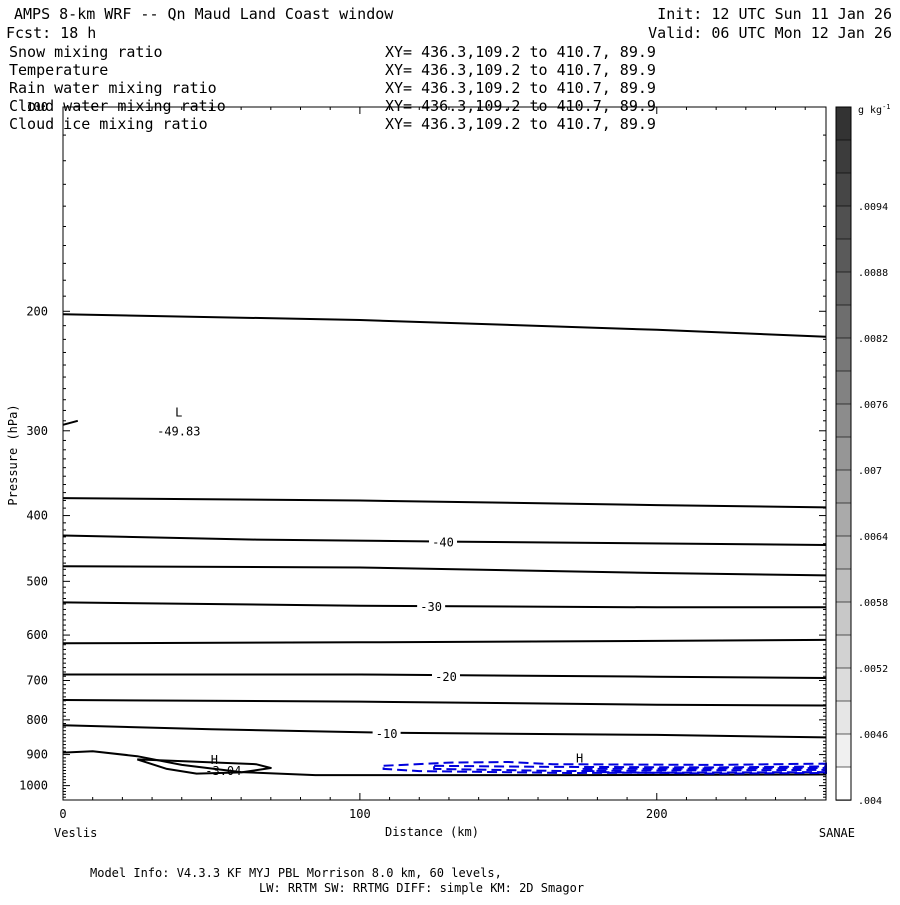 The width and height of the screenshot is (900, 905). Describe the element at coordinates (37, 681) in the screenshot. I see `y-tick-label: 700` at that location.